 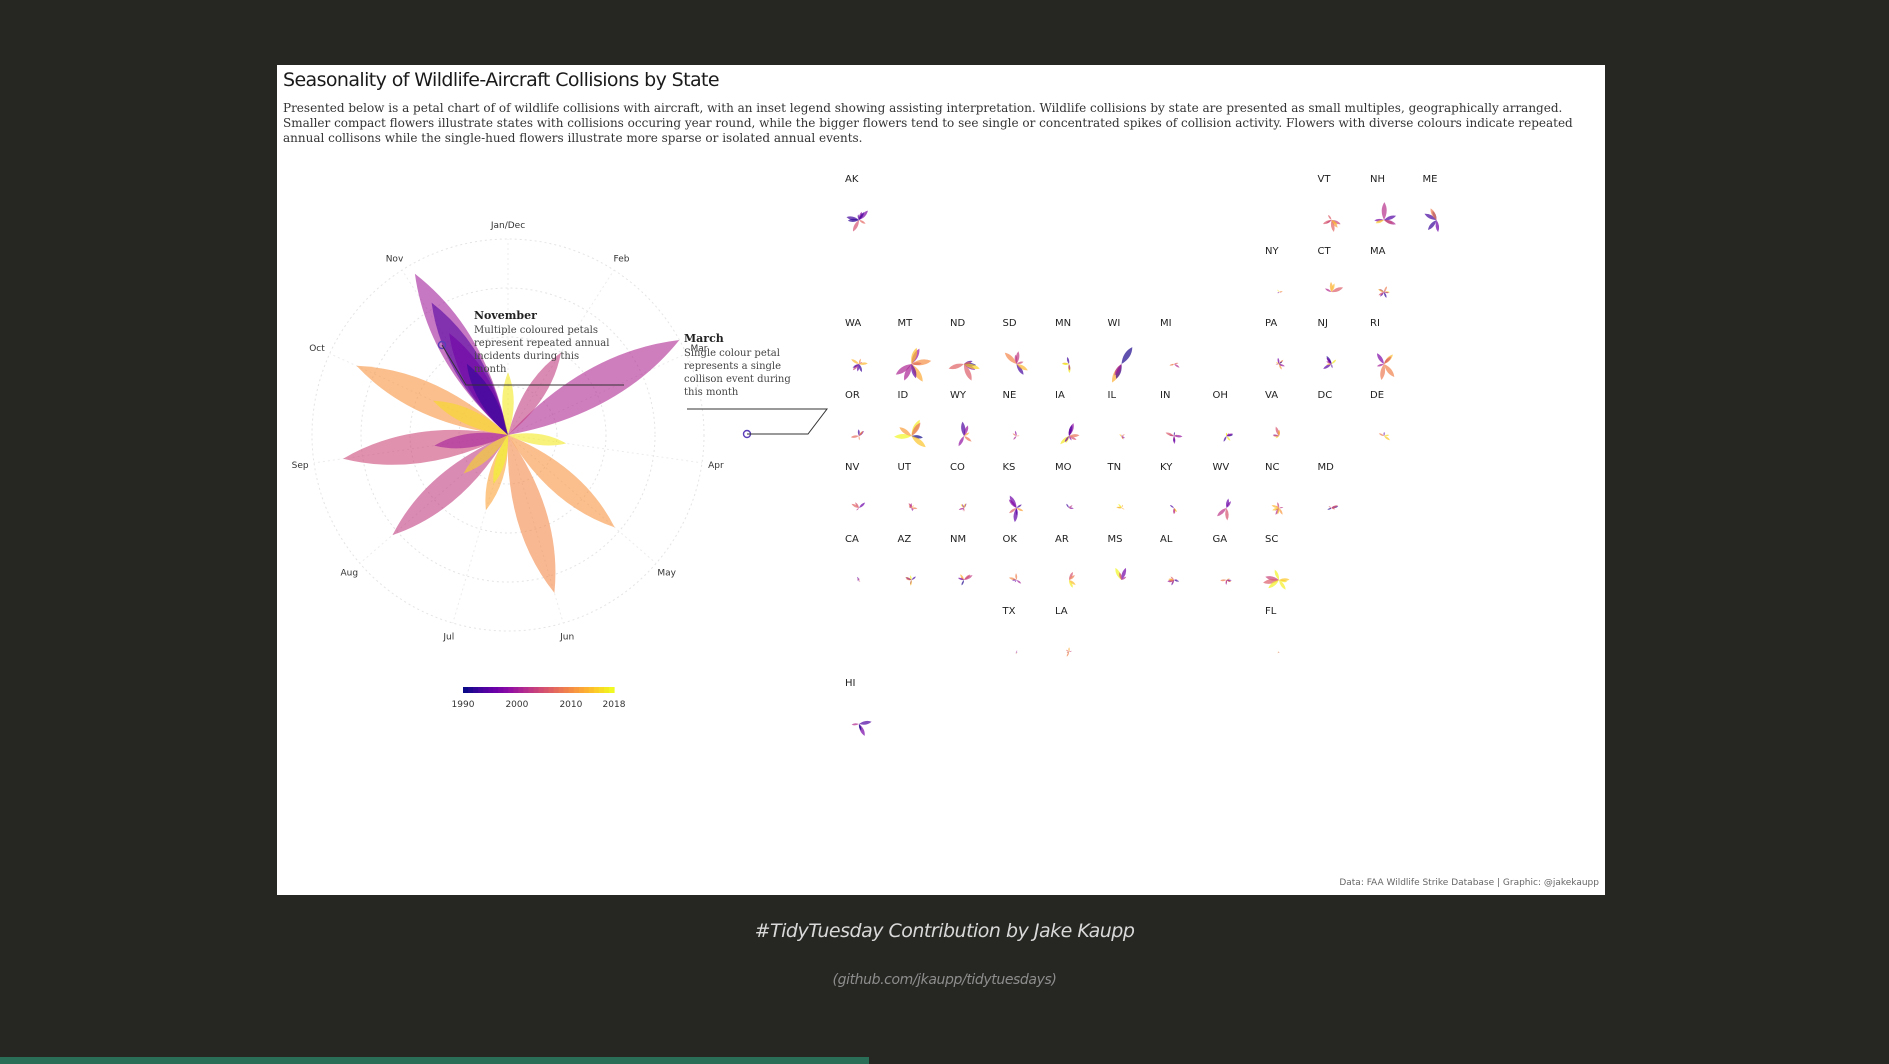 What do you see at coordinates (1220, 539) in the screenshot?
I see `state-label: GA` at bounding box center [1220, 539].